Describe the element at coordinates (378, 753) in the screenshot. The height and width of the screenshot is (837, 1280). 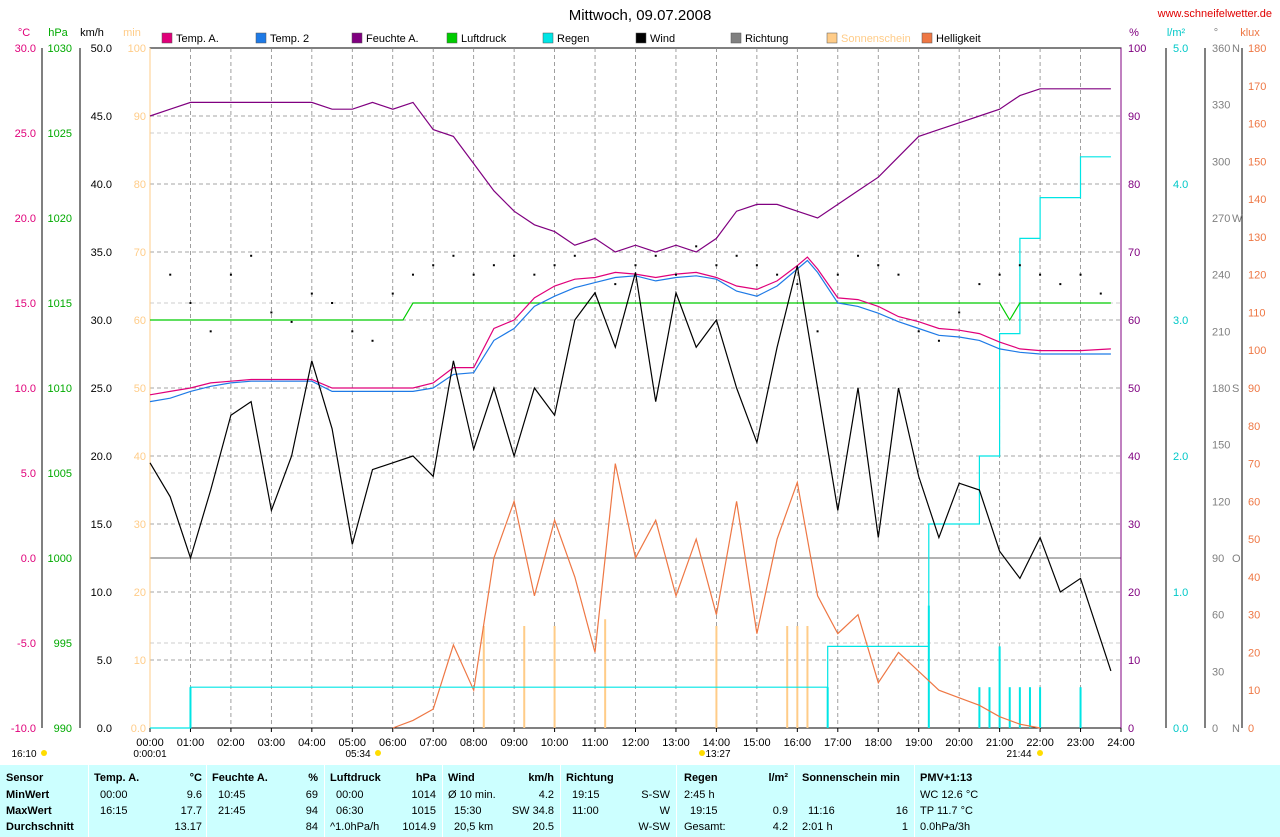
I see `sunrise-icon` at that location.